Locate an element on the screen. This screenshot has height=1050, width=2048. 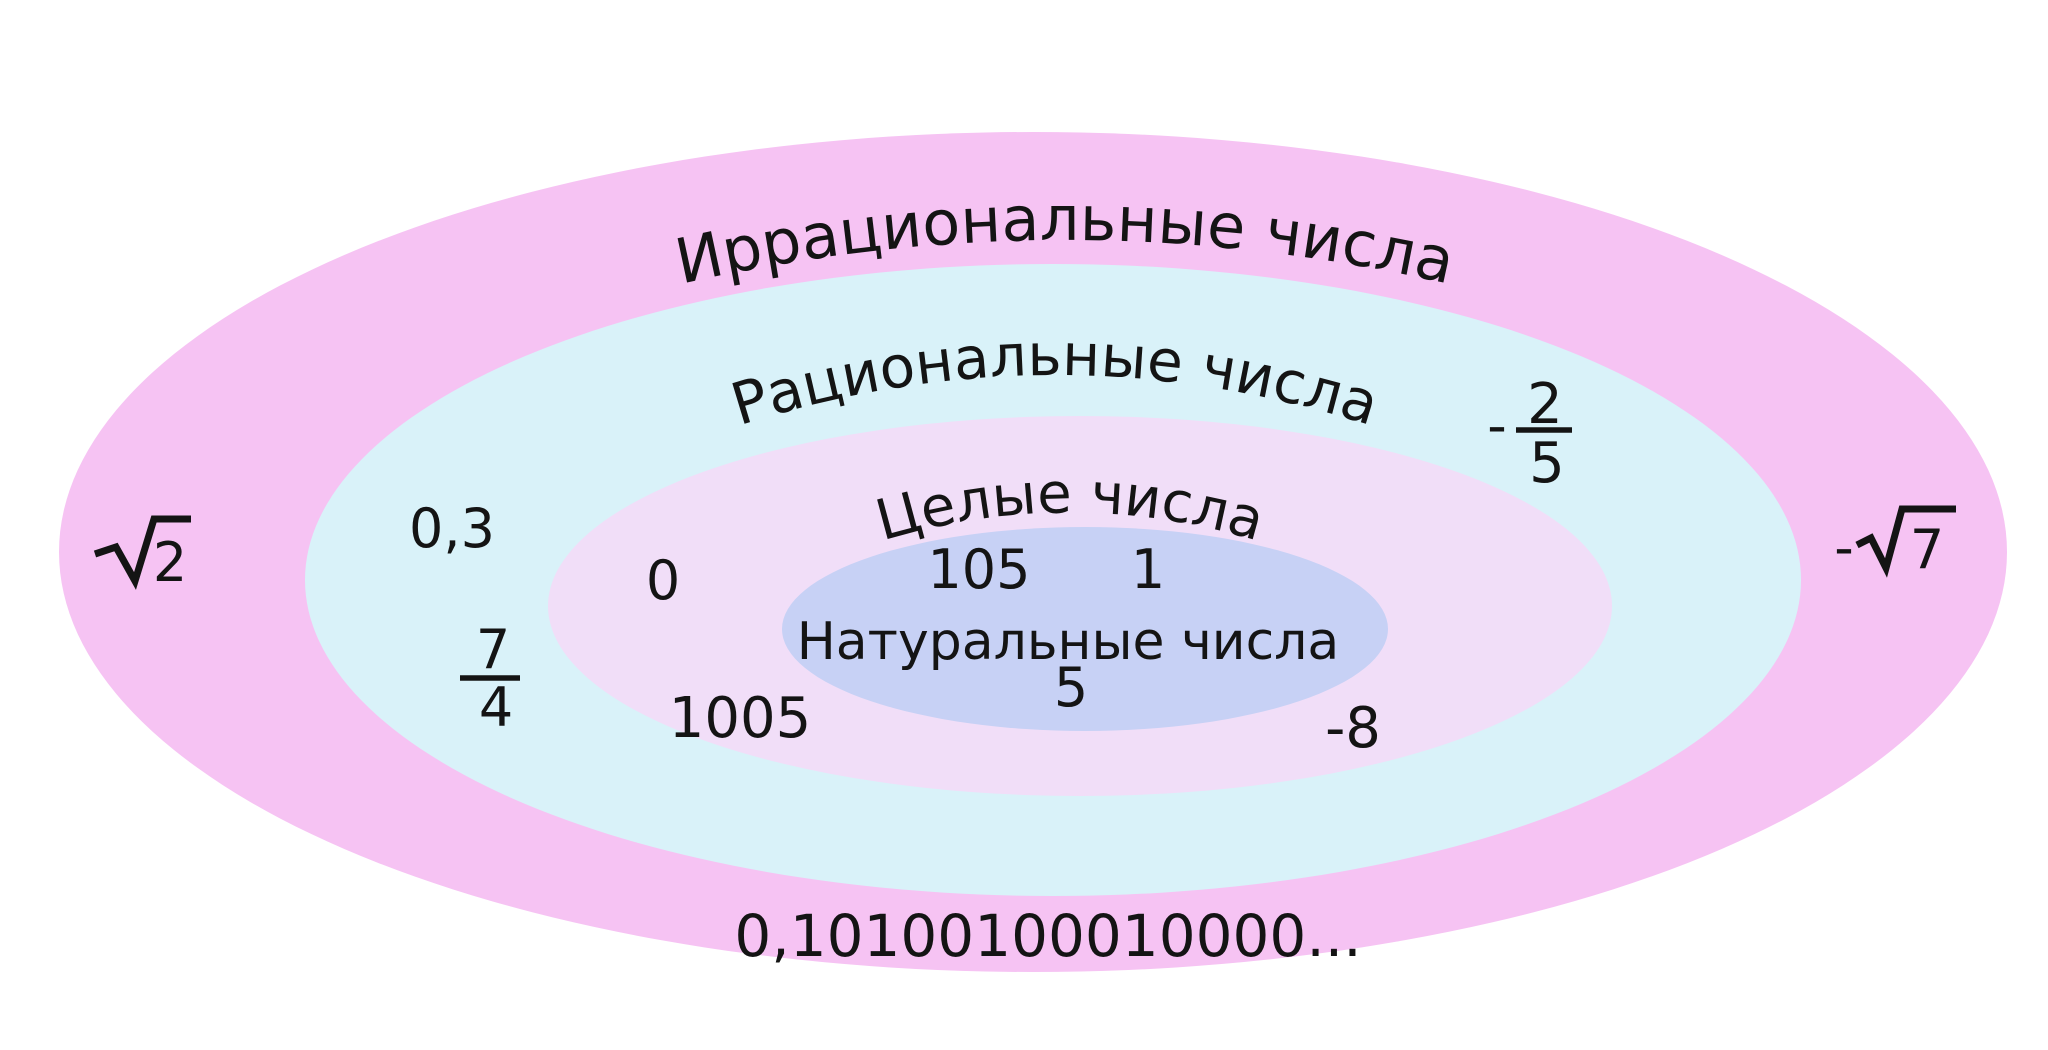
fraction-seven-fourths: 7 4 is located at coordinates (490, 678).